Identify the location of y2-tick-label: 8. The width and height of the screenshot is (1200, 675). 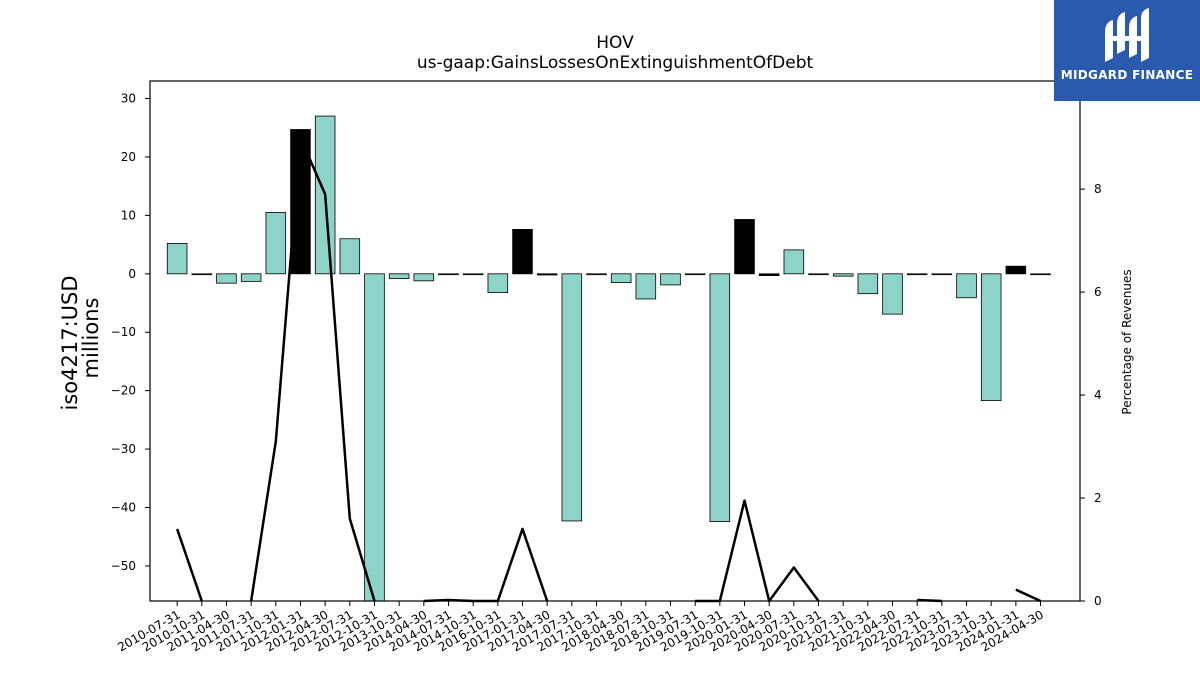
(1098, 189).